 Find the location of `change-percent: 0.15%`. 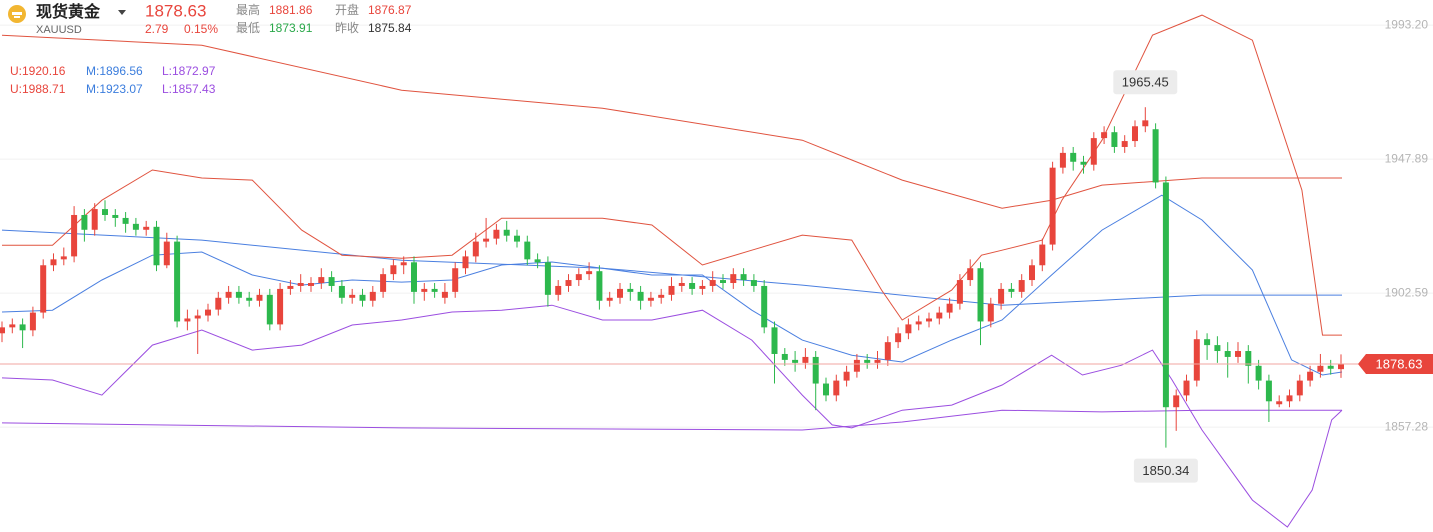

change-percent: 0.15% is located at coordinates (201, 29).